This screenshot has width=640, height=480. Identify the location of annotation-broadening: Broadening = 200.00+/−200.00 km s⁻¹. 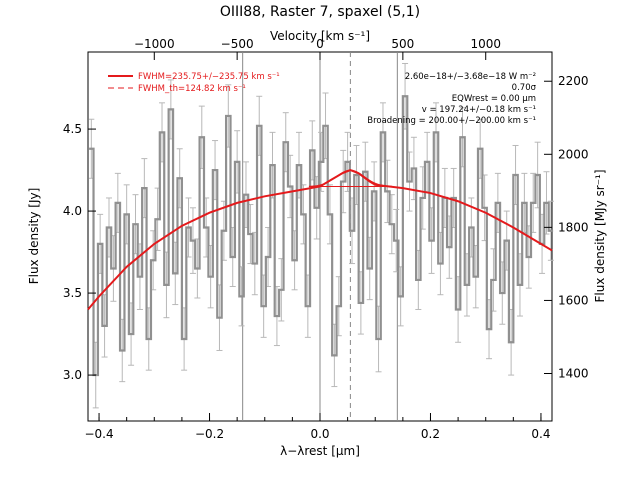
(451, 121).